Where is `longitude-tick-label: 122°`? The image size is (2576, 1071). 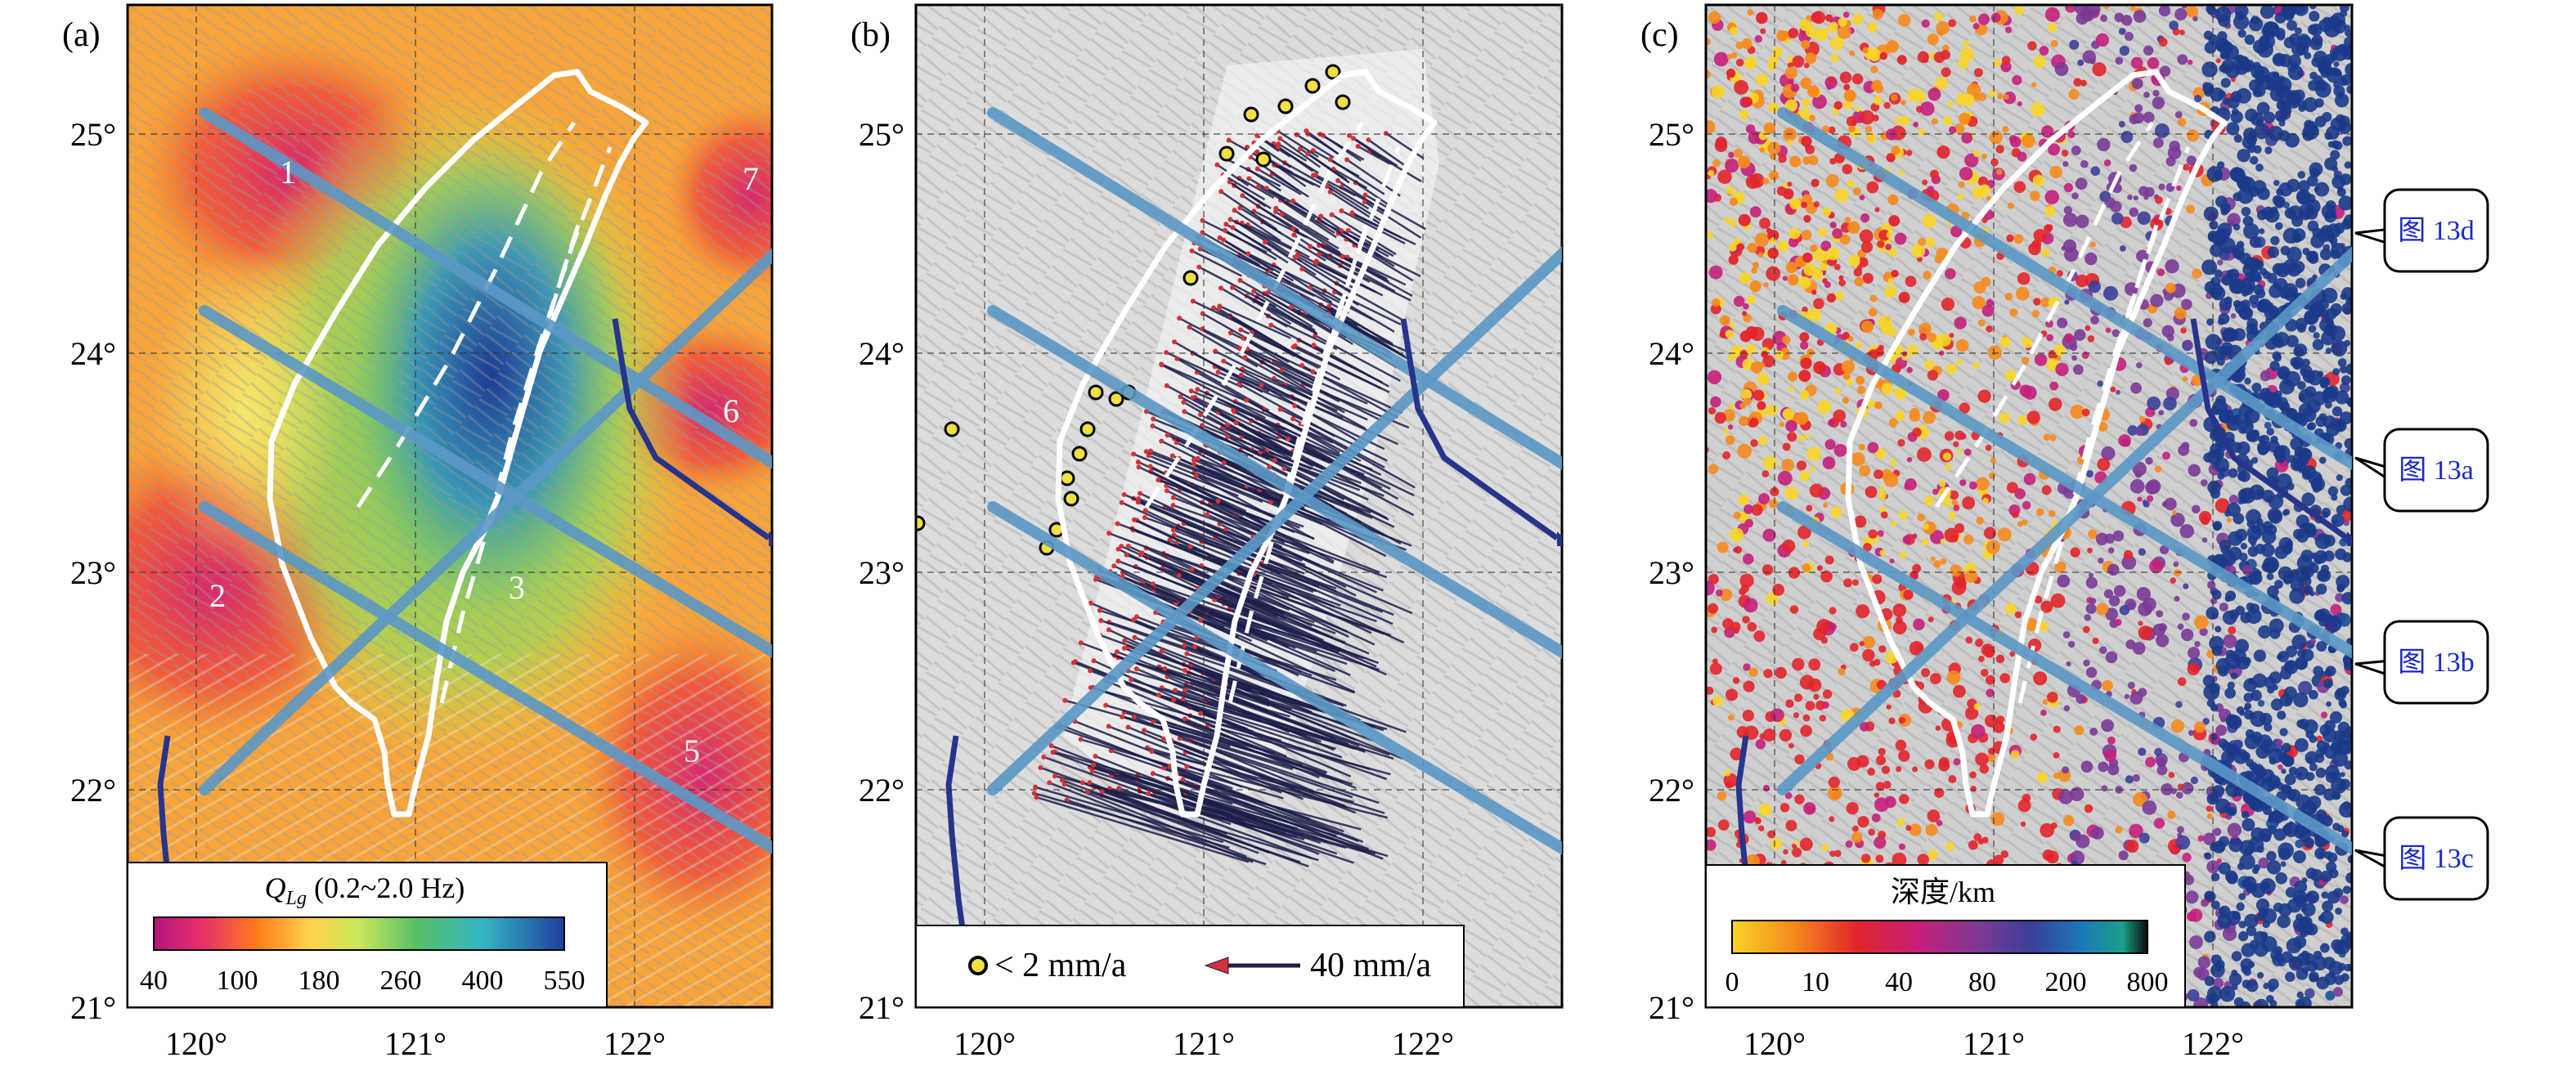
longitude-tick-label: 122° is located at coordinates (2213, 1043).